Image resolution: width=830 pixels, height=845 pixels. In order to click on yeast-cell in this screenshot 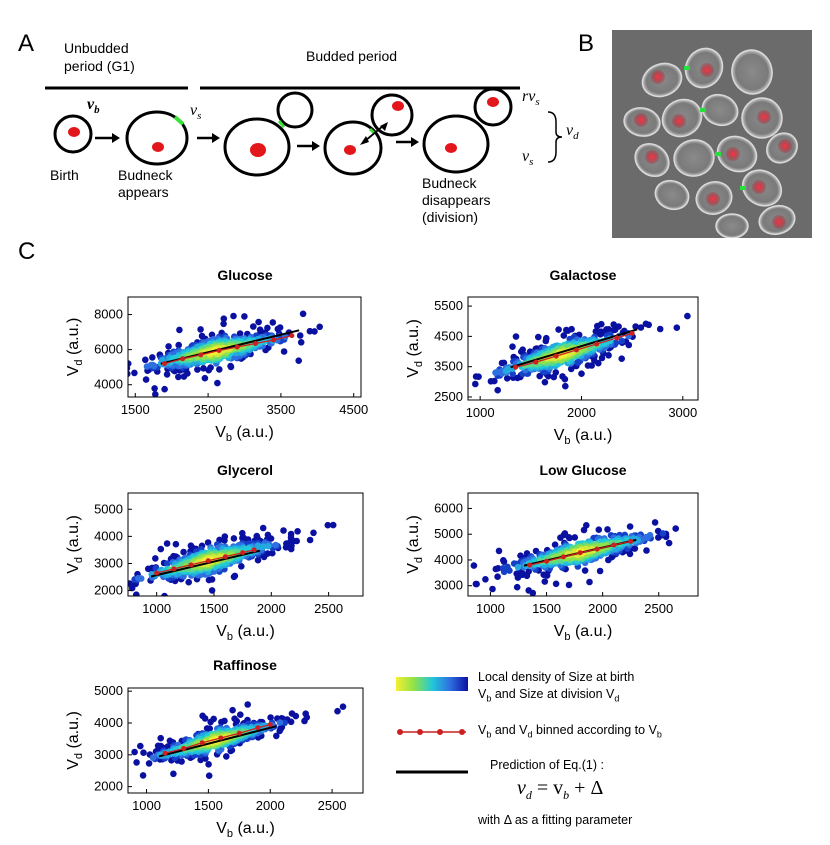, I will do `click(732, 225)`.